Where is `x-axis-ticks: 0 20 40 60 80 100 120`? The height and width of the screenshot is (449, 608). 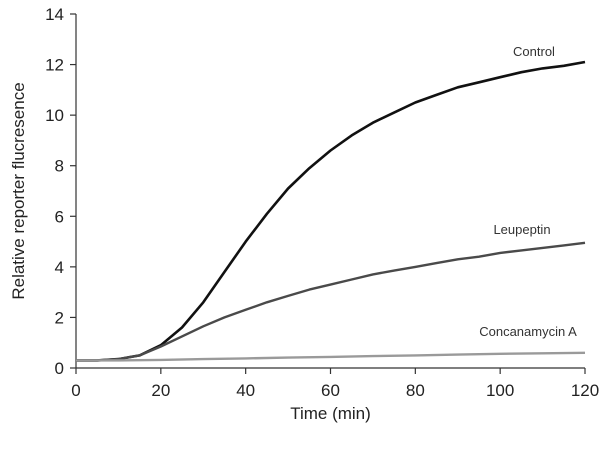 x-axis-ticks: 0 20 40 60 80 100 120 is located at coordinates (335, 384).